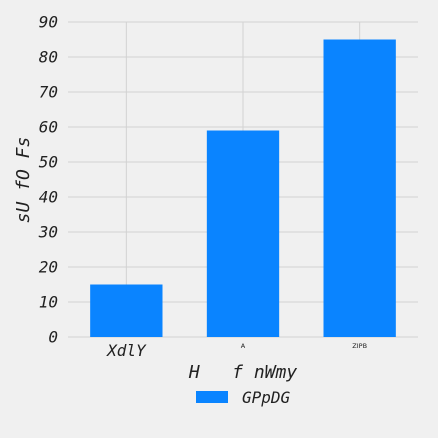 The image size is (438, 438). What do you see at coordinates (236, 350) in the screenshot?
I see `x-tick-labels: XdlY A ZIPB` at bounding box center [236, 350].